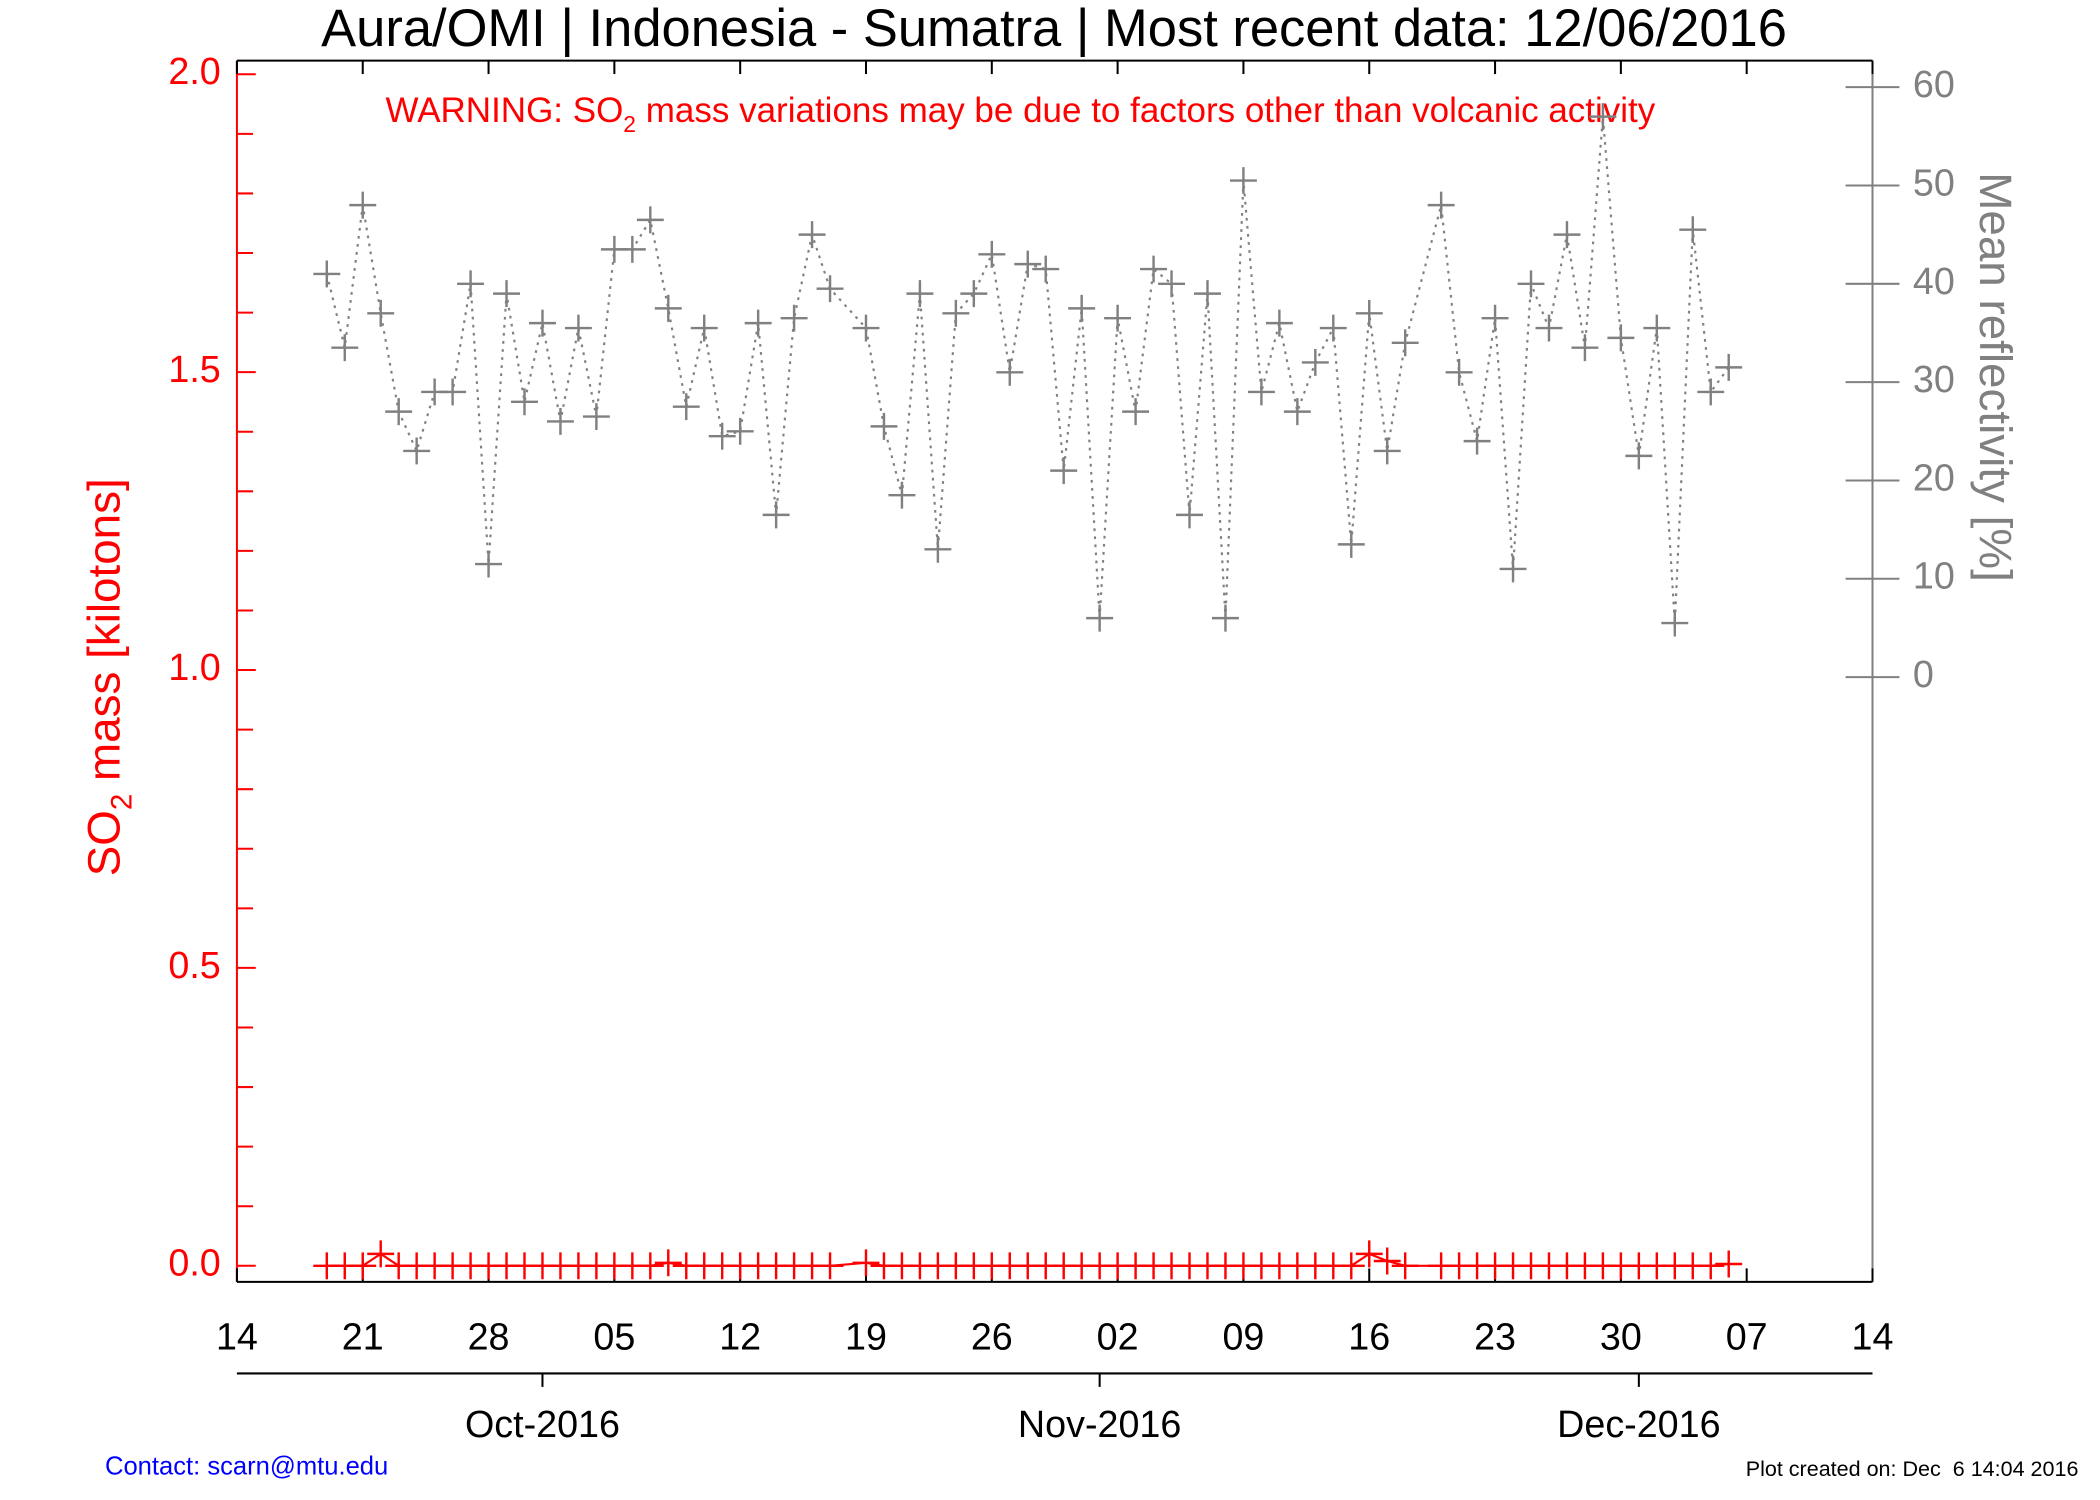 The height and width of the screenshot is (1500, 2100). Describe the element at coordinates (246, 1466) in the screenshot. I see `contact: Contact: scarn@mtu.edu` at that location.